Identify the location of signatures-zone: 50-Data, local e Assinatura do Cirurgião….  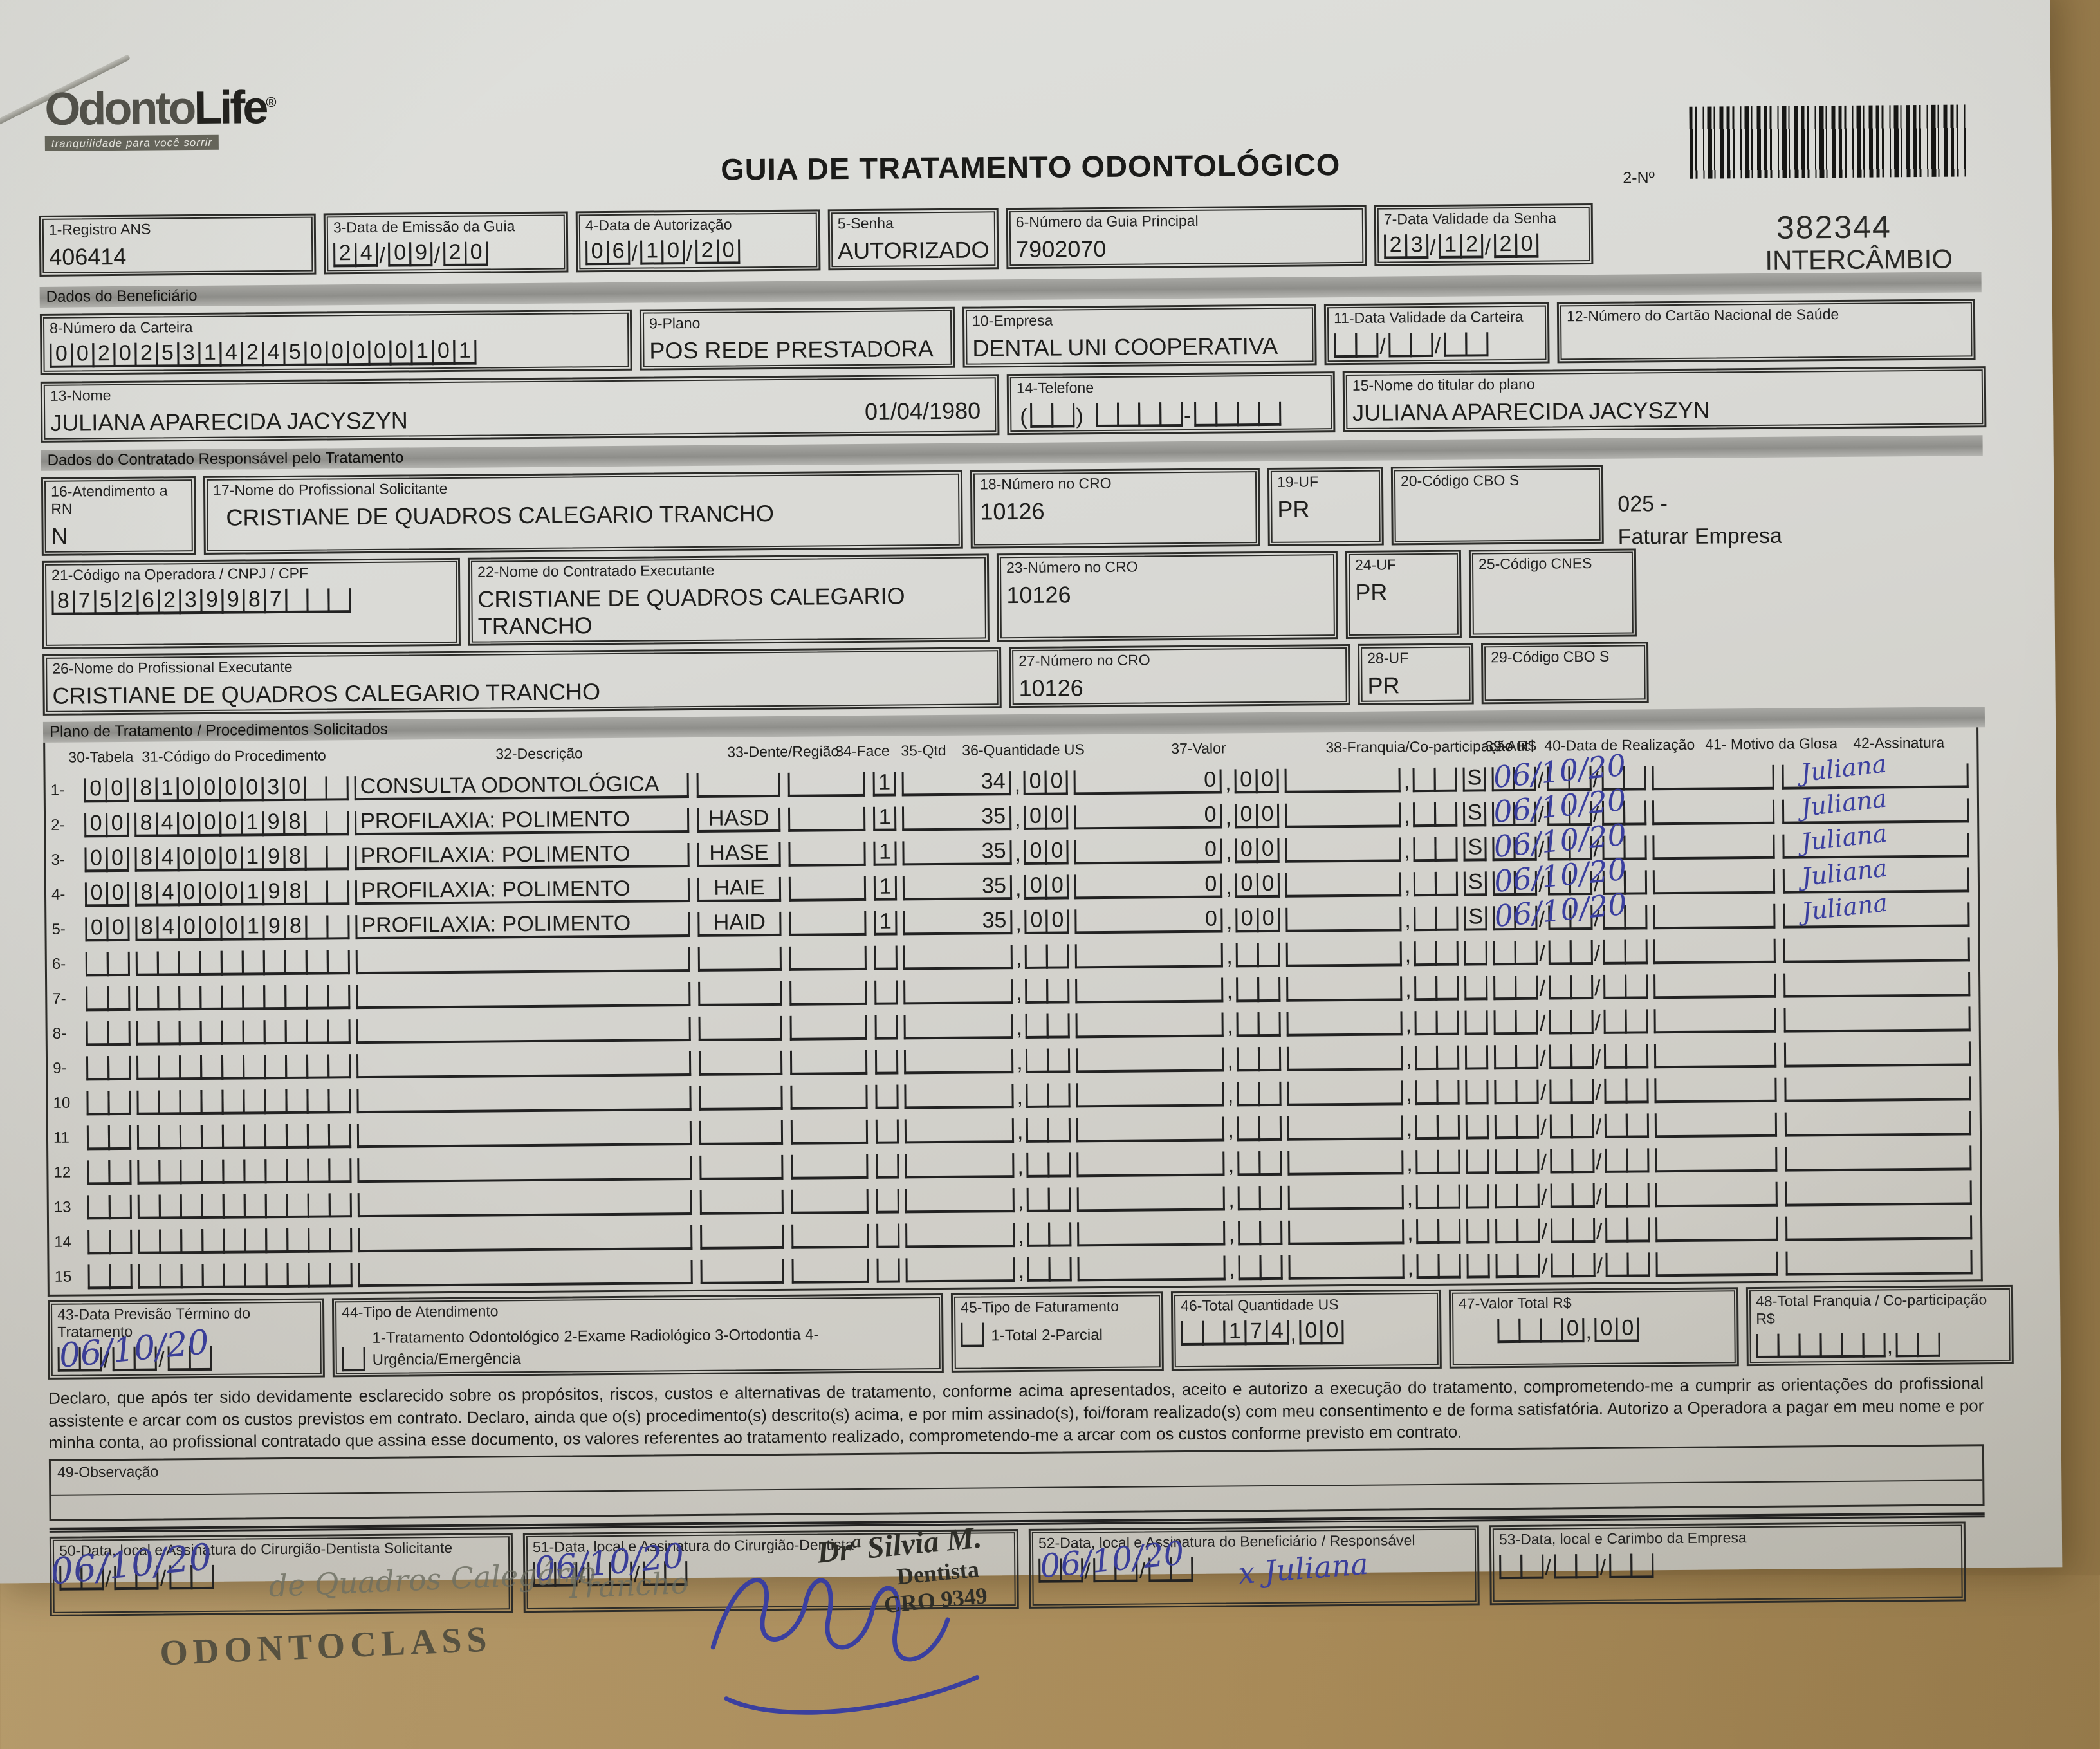
(1018, 1568).